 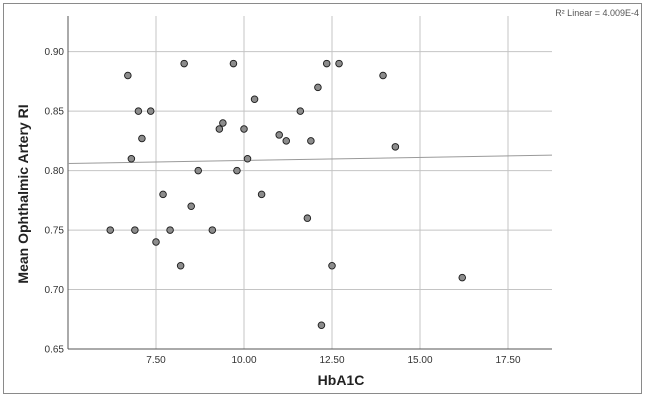 What do you see at coordinates (55, 201) in the screenshot?
I see `y-tick-labels: 0.65 0.70 0.75 0.80 0.85 0.90` at bounding box center [55, 201].